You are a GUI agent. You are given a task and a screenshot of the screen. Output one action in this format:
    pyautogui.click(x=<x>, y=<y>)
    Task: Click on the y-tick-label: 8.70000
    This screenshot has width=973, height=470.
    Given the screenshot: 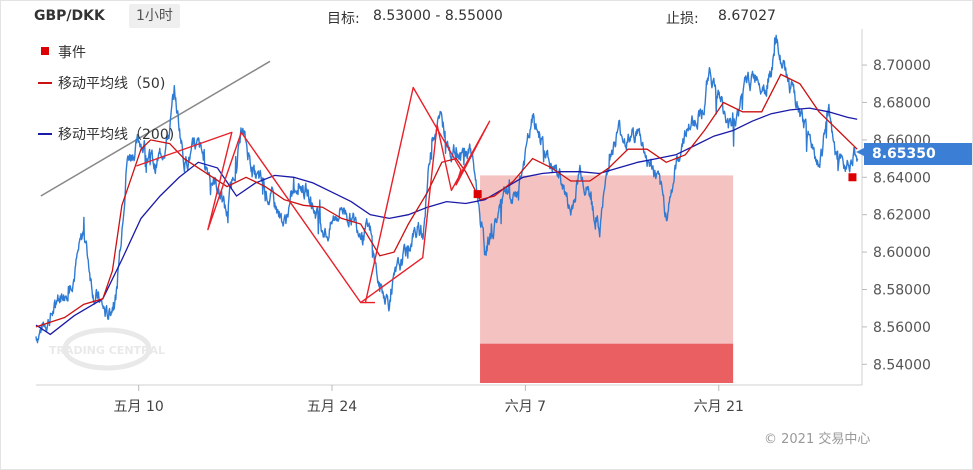 What is the action you would take?
    pyautogui.click(x=902, y=66)
    